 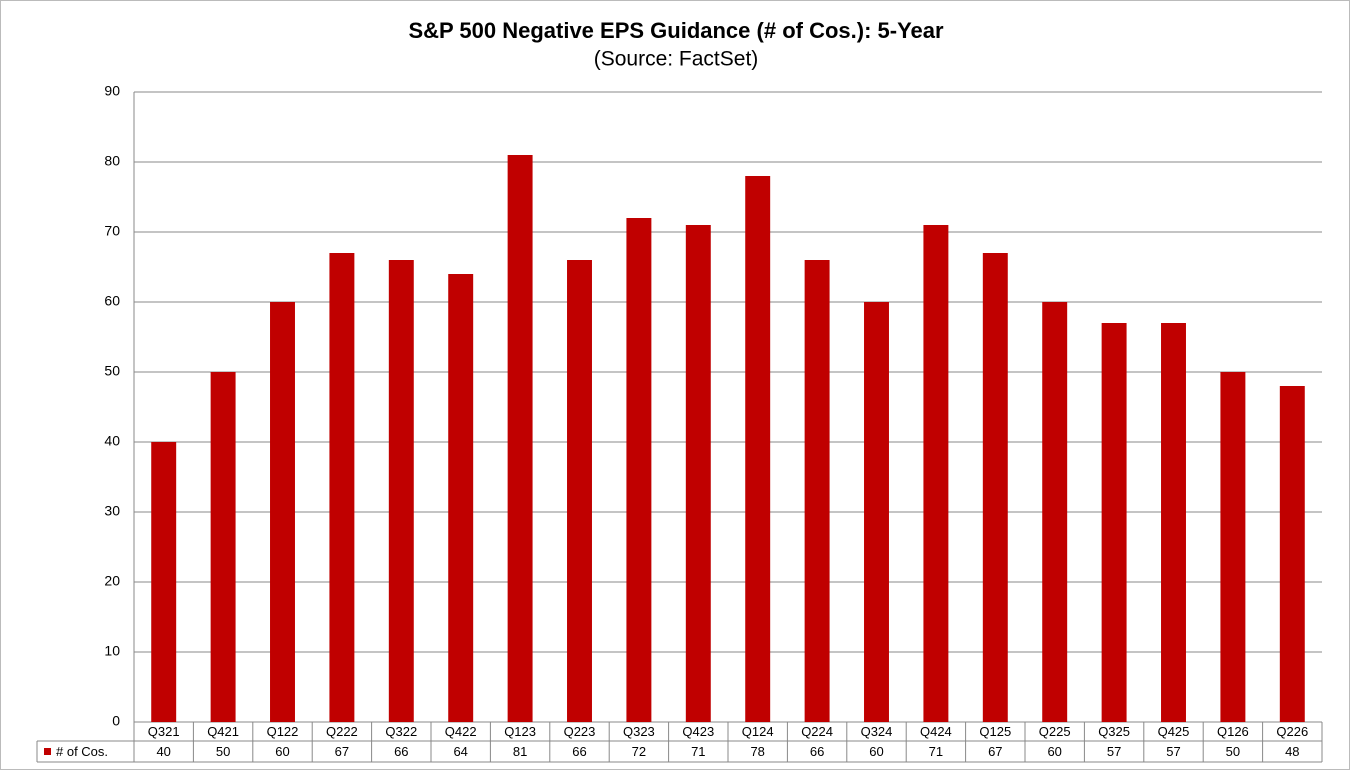 What do you see at coordinates (639, 751) in the screenshot?
I see `table-value: 72` at bounding box center [639, 751].